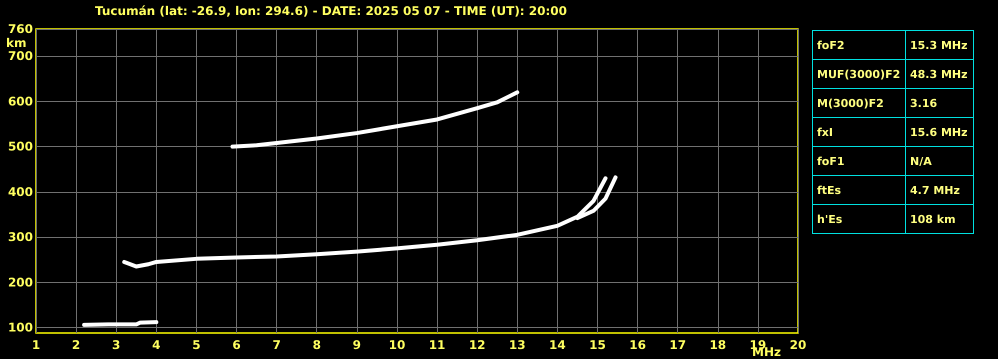 The height and width of the screenshot is (359, 998). Describe the element at coordinates (156, 345) in the screenshot. I see `x-tick-label: 4` at that location.